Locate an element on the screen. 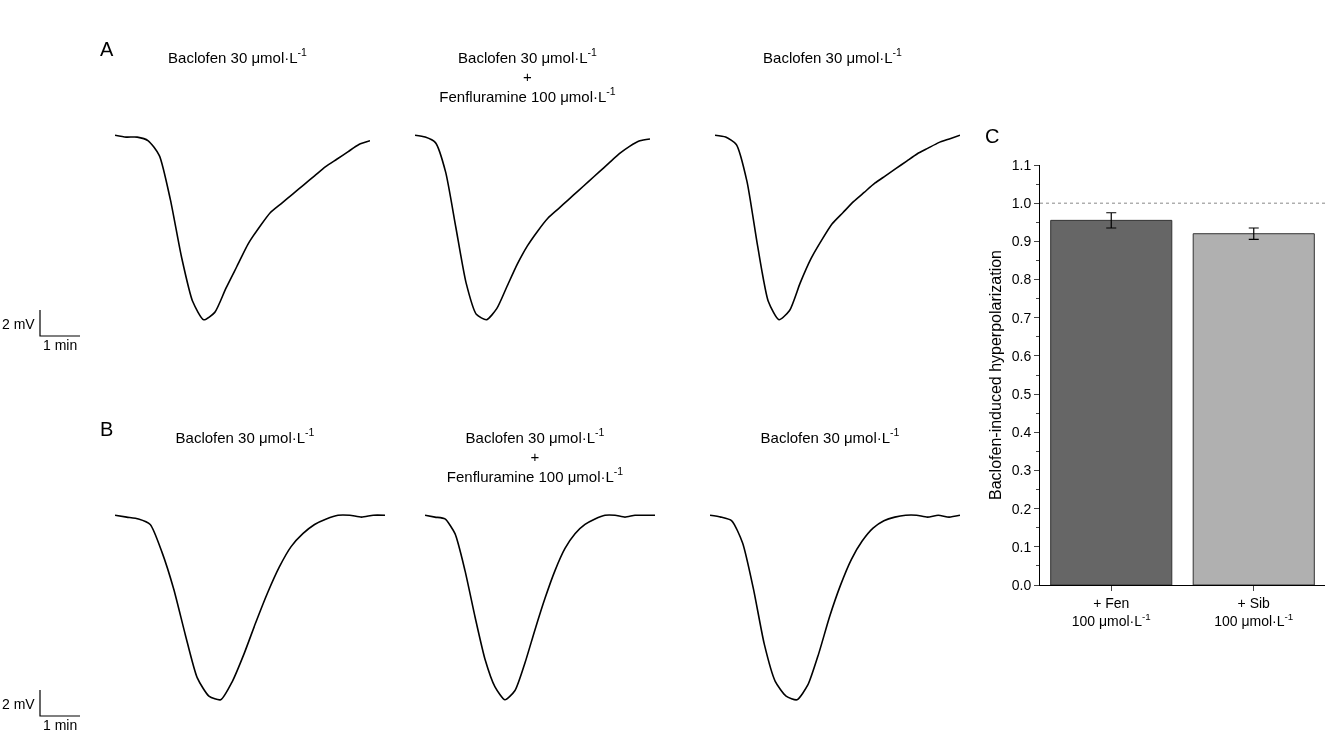 This screenshot has width=1341, height=739. text: A is located at coordinates (107, 49).